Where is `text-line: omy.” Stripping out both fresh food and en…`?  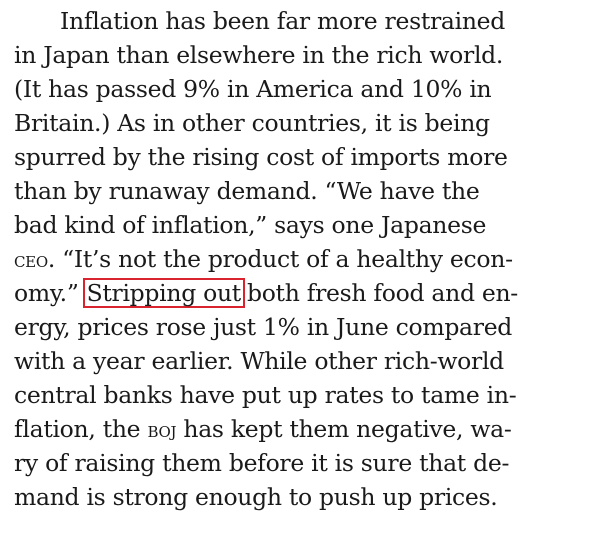
text-line: omy.” Stripping out both fresh food and en… is located at coordinates (303, 293).